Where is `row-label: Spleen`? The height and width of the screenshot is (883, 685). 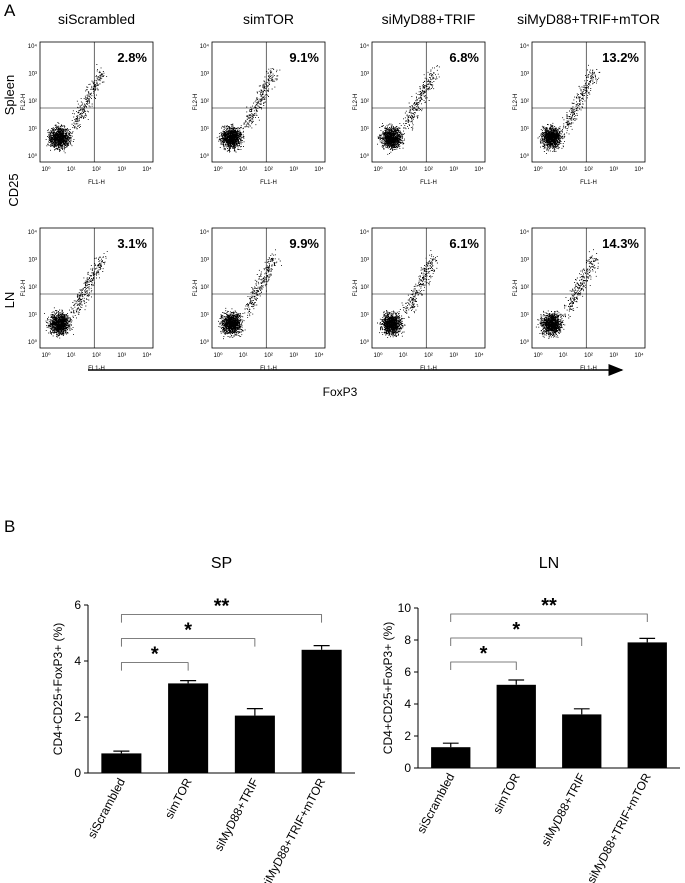
row-label: Spleen is located at coordinates (9, 95).